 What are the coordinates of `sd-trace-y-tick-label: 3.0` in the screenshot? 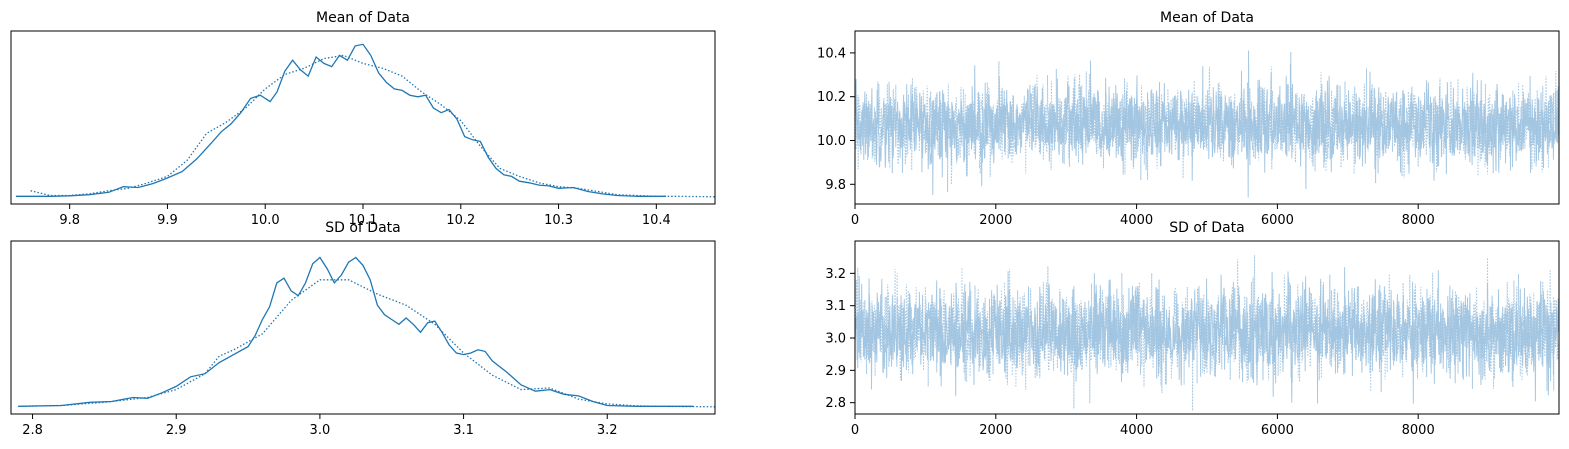 It's located at (835, 339).